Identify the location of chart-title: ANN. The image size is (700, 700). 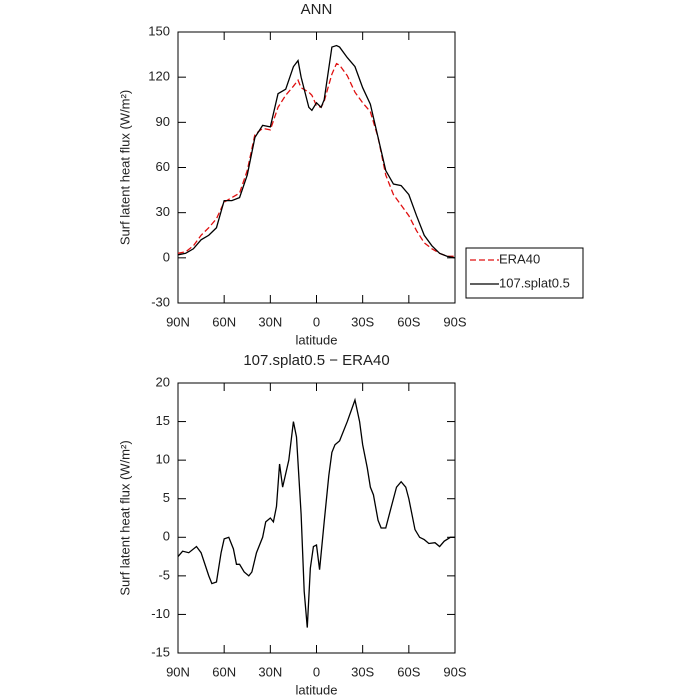
(317, 9).